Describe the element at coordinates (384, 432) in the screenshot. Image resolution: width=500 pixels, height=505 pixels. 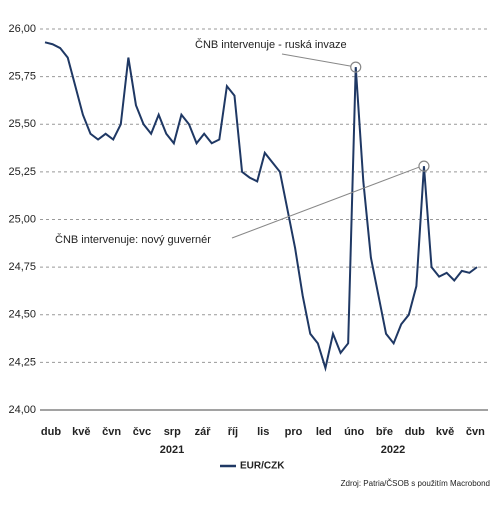
I see `x-tick-label: bře` at that location.